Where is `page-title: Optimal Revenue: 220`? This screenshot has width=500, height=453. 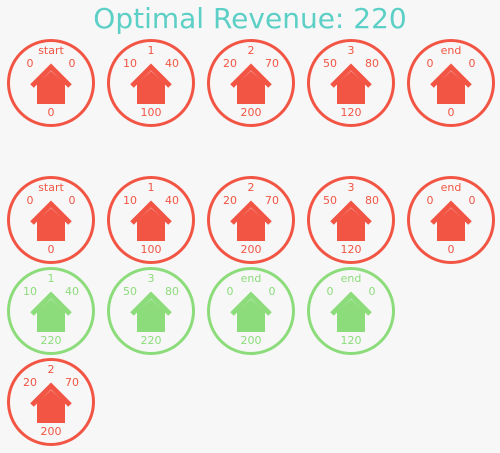
page-title: Optimal Revenue: 220 is located at coordinates (250, 18).